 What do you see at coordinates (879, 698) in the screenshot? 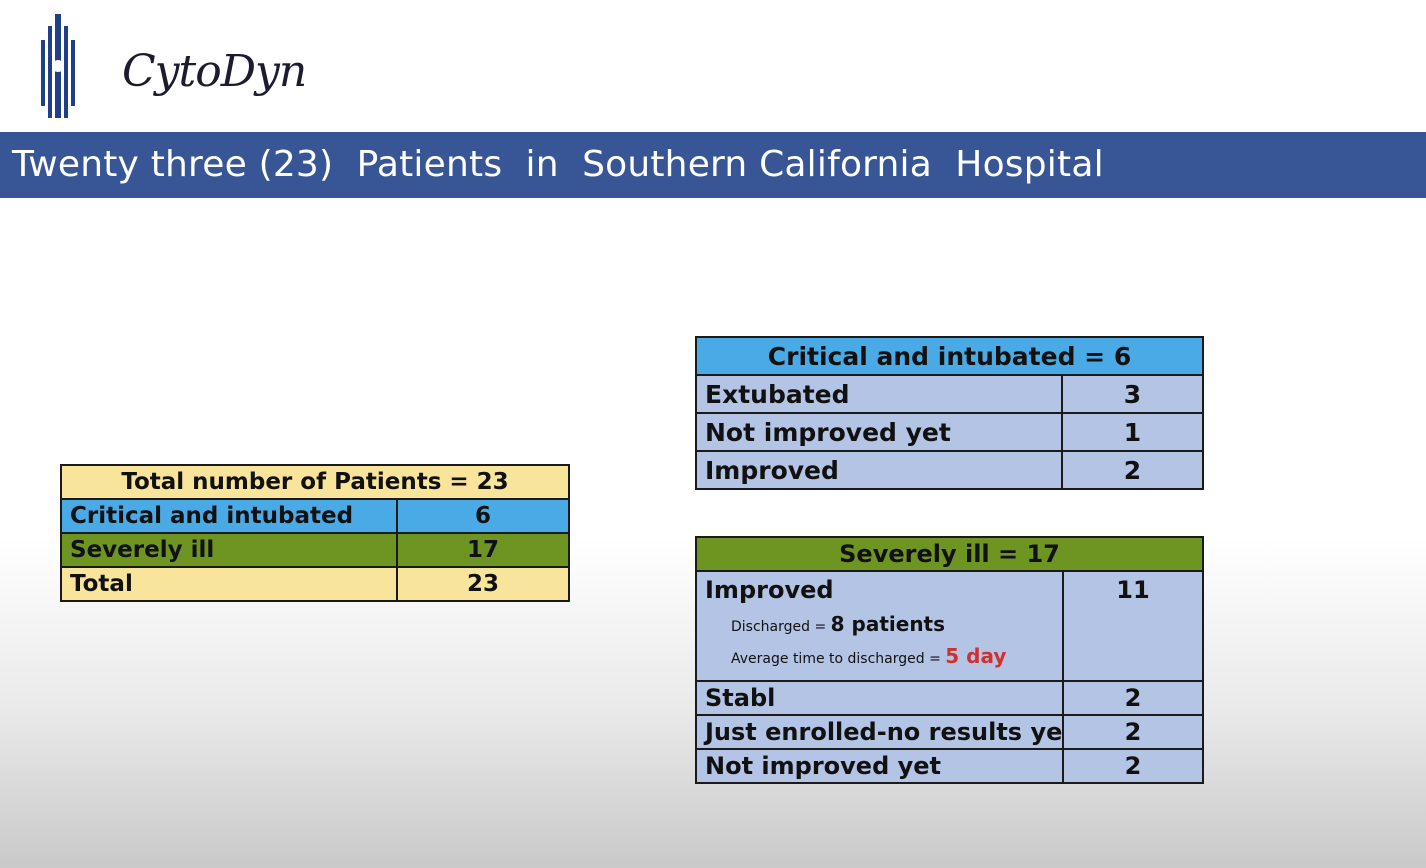
I see `row-label: Stabl` at bounding box center [879, 698].